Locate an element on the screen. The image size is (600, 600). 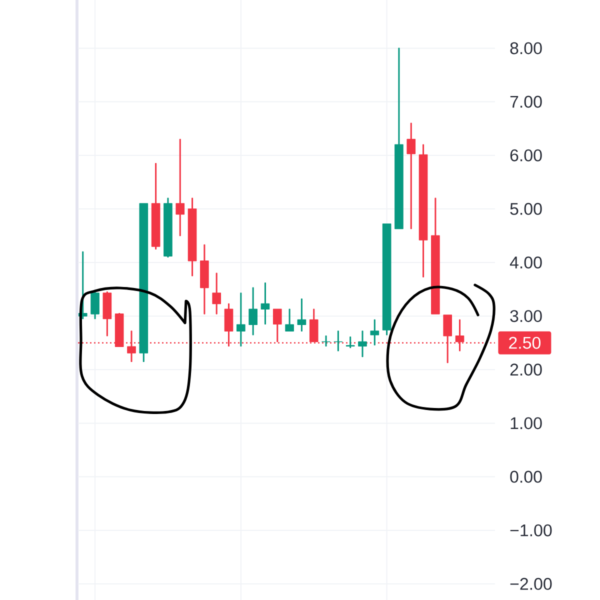
y-tick-label: 0.00 is located at coordinates (526, 476).